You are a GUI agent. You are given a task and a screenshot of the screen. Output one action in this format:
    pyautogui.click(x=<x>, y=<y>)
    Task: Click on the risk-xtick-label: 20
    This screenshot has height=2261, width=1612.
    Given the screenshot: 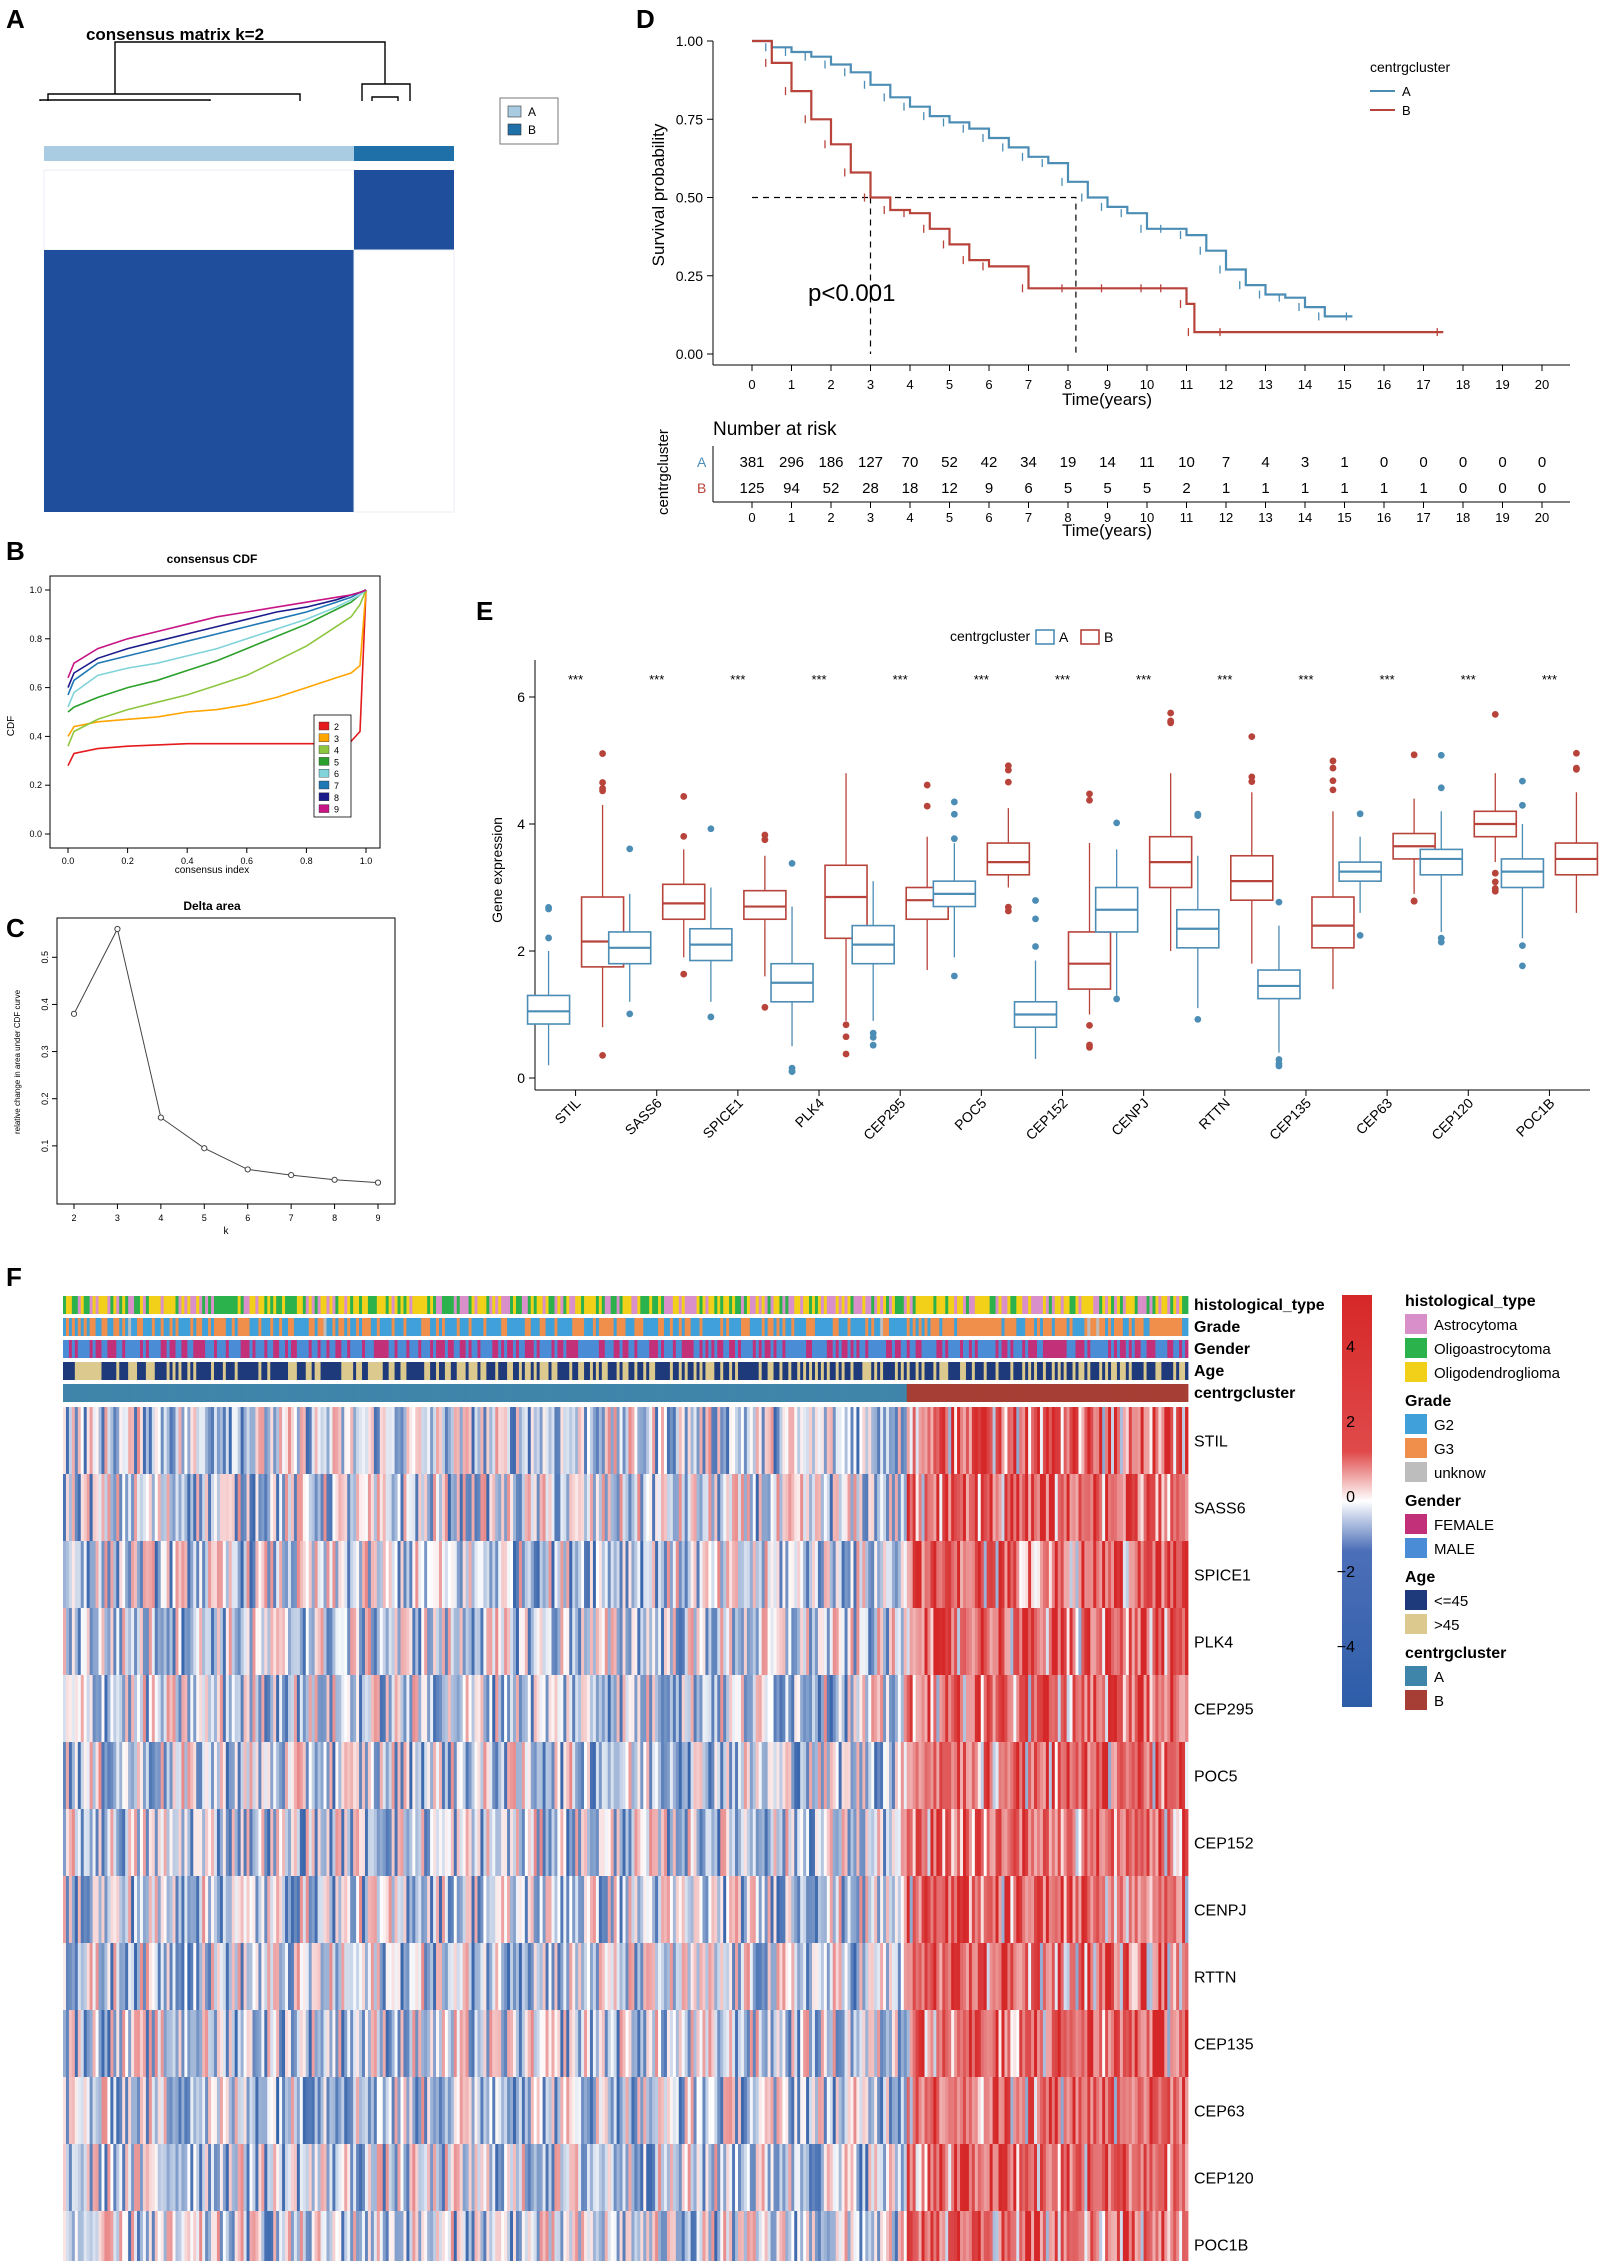 What is the action you would take?
    pyautogui.click(x=1542, y=517)
    